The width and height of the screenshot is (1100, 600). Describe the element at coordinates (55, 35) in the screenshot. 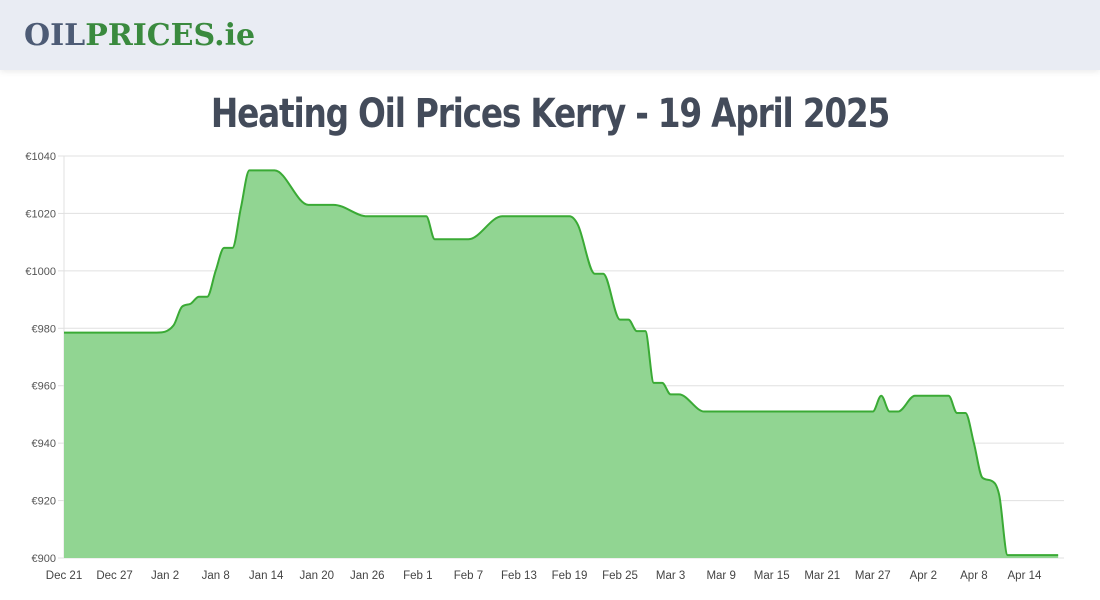

I see `logo-text-oil: OIL` at that location.